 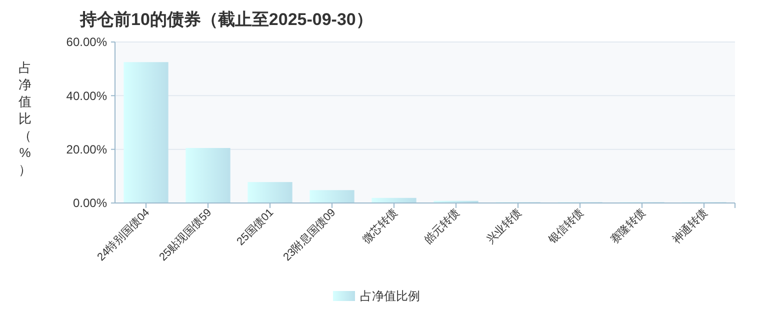 What do you see at coordinates (185, 235) in the screenshot?
I see `x-tick-label: 25贴现国债59` at bounding box center [185, 235].